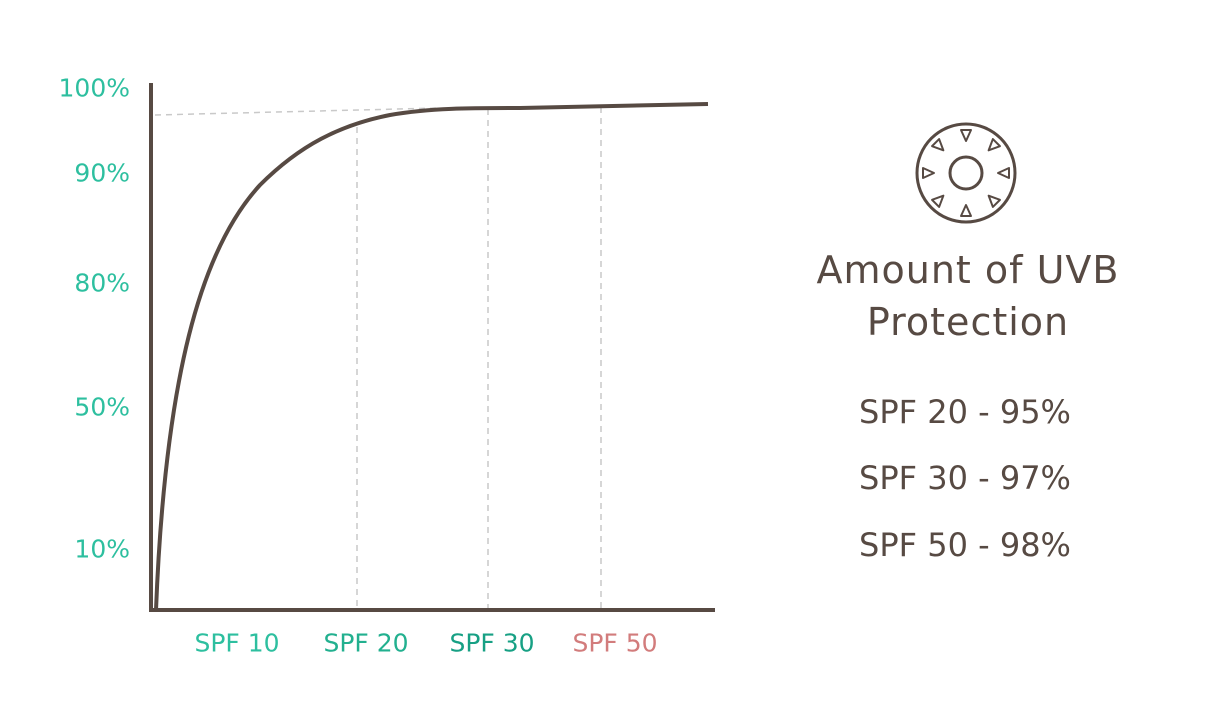 Image resolution: width=1208 pixels, height=720 pixels. I want to click on panel-title: Amount of UVB, so click(968, 270).